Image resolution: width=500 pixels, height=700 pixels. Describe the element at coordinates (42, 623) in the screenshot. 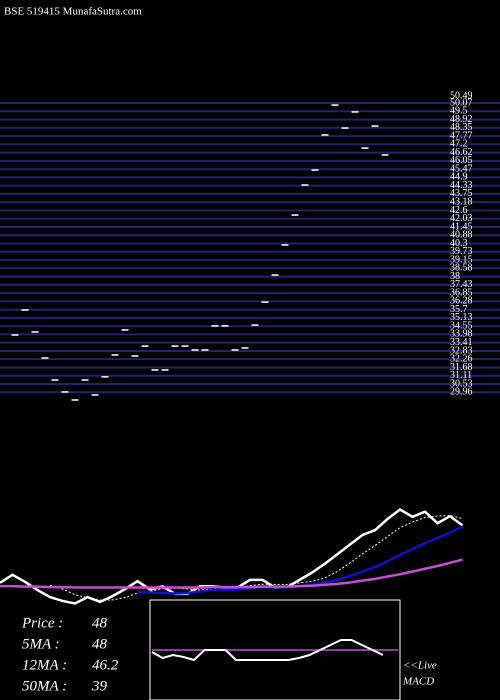

I see `stat-label: Price :` at that location.